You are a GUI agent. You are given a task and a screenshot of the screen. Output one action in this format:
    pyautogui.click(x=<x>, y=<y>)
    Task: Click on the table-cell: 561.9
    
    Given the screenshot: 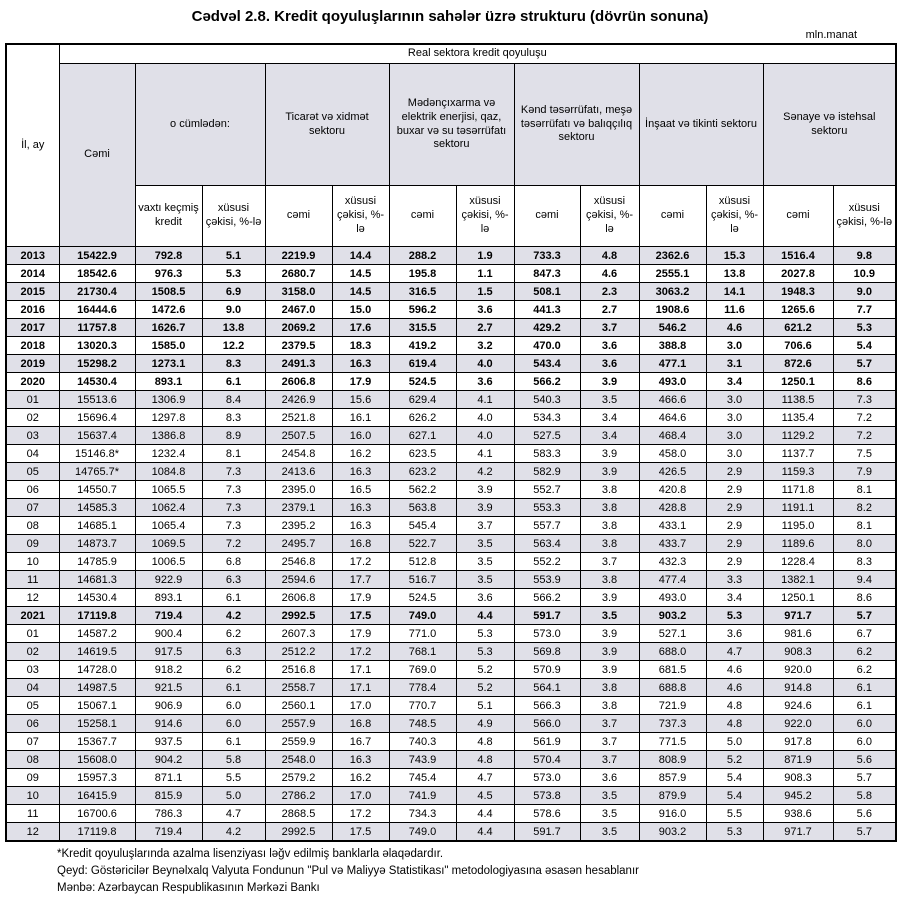 What is the action you would take?
    pyautogui.click(x=547, y=741)
    